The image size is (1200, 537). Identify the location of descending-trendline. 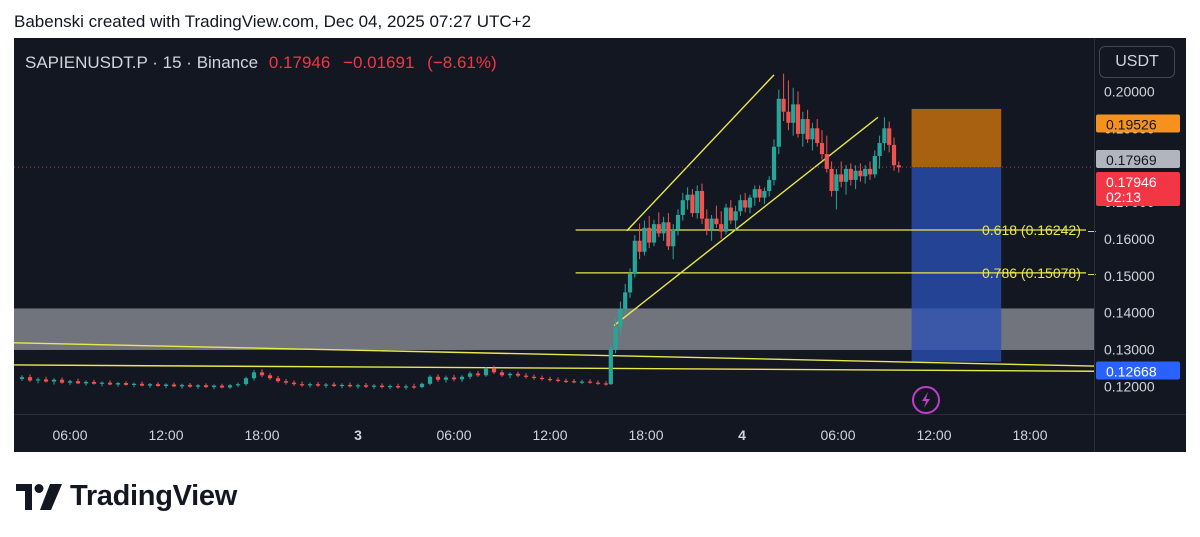
(554, 354).